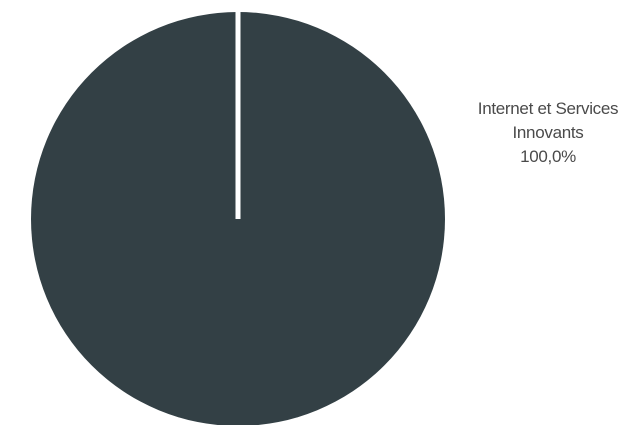  What do you see at coordinates (548, 156) in the screenshot?
I see `slice-value-label: 100,0%` at bounding box center [548, 156].